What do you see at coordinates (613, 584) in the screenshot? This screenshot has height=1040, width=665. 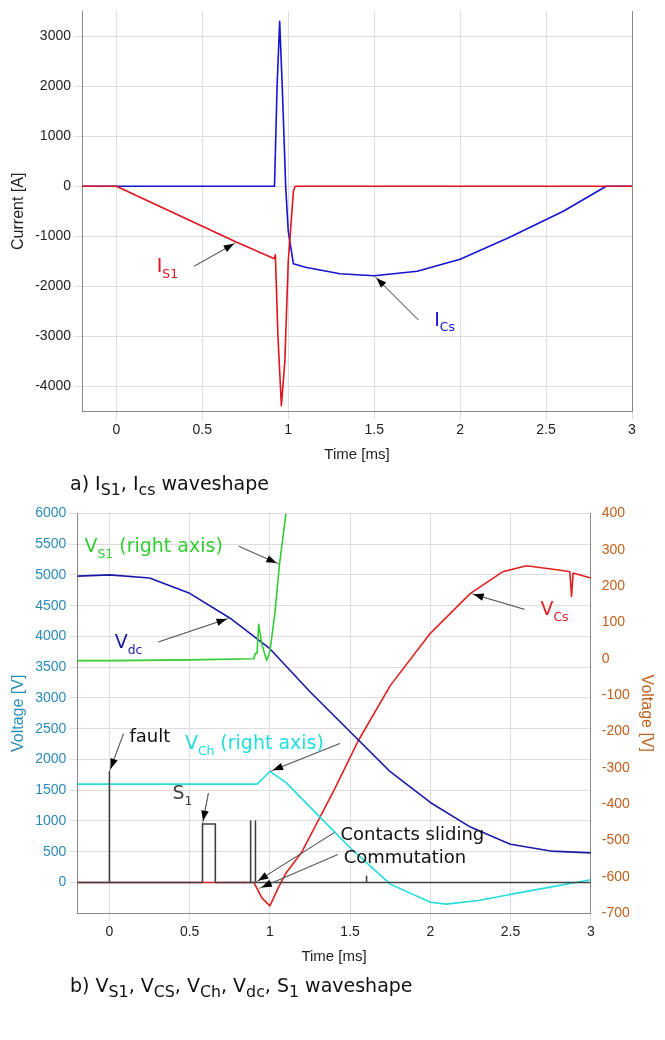 I see `y2-tick-label: 200` at bounding box center [613, 584].